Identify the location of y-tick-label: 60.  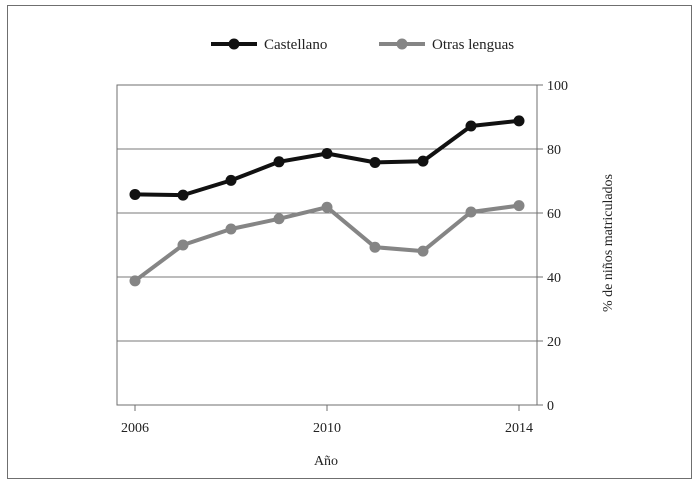
(554, 214).